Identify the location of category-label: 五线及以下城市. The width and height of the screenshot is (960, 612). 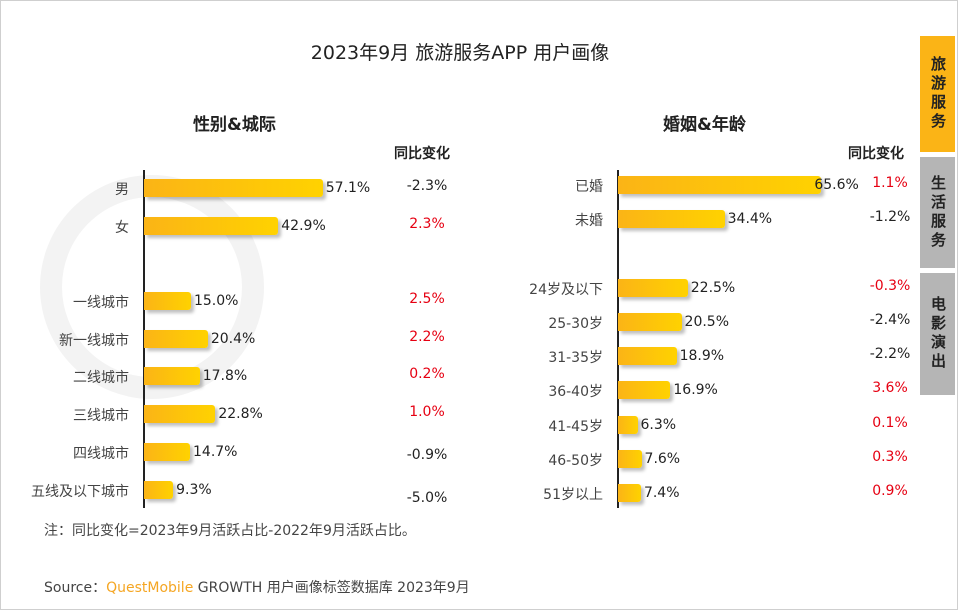
(80, 492).